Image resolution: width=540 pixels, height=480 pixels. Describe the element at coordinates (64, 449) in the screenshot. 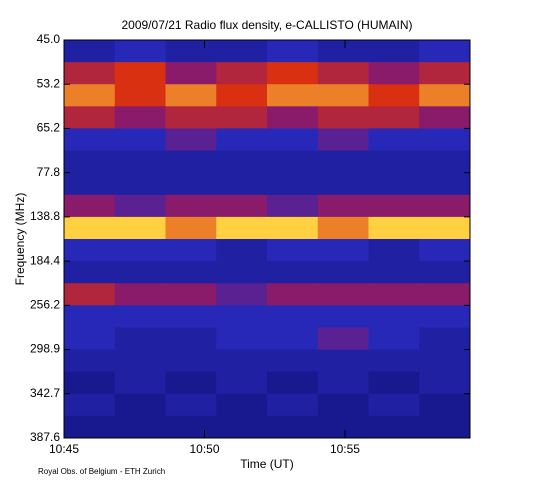

I see `x-tick-label: 10:45` at that location.